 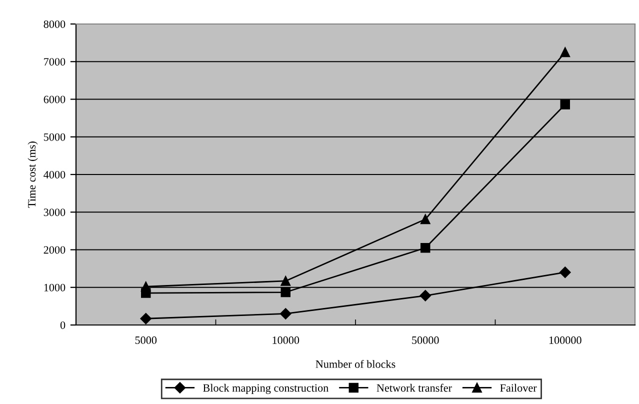 What do you see at coordinates (146, 340) in the screenshot?
I see `x-tick-label: 5000` at bounding box center [146, 340].